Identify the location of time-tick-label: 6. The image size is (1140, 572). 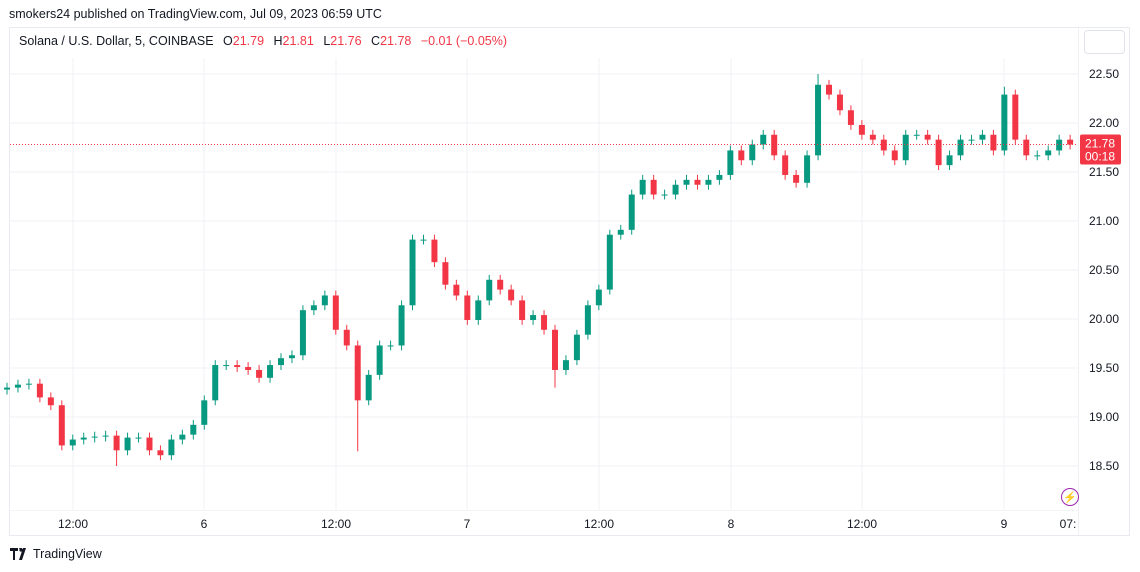
(204, 524).